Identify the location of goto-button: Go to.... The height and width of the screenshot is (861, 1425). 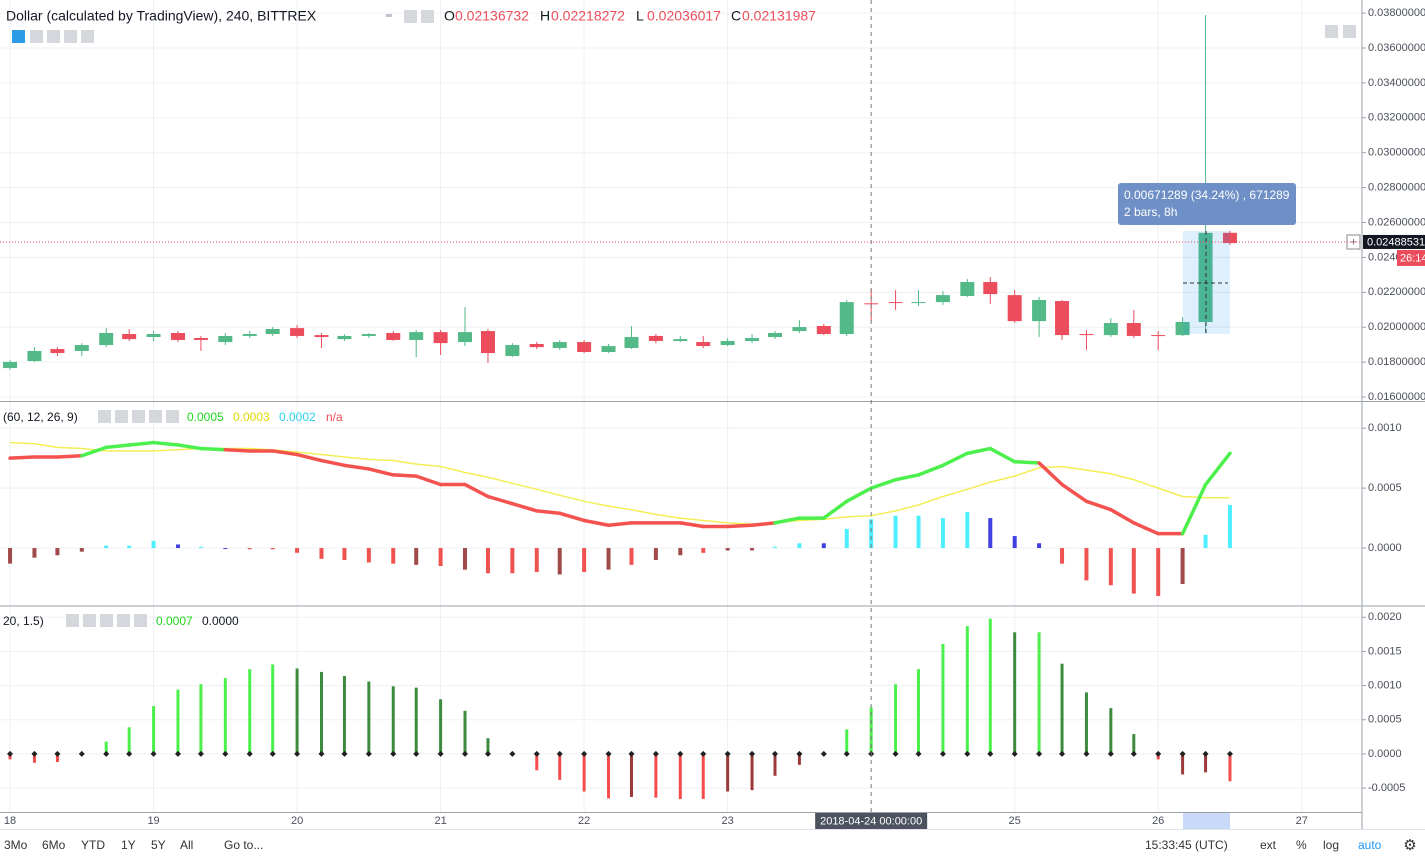
(243, 845).